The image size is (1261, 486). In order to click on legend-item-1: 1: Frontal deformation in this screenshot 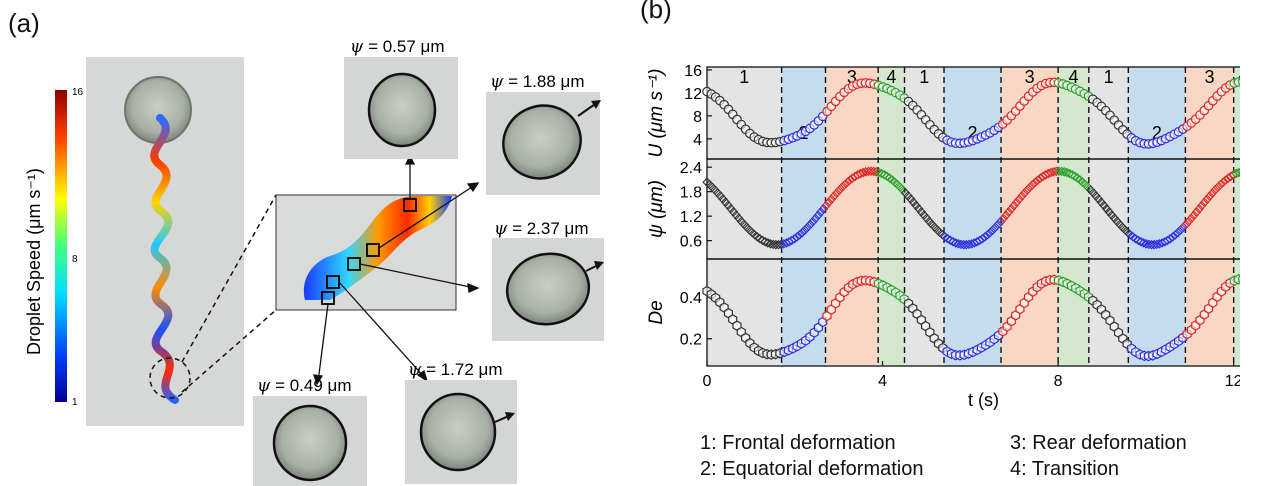, I will do `click(798, 443)`.